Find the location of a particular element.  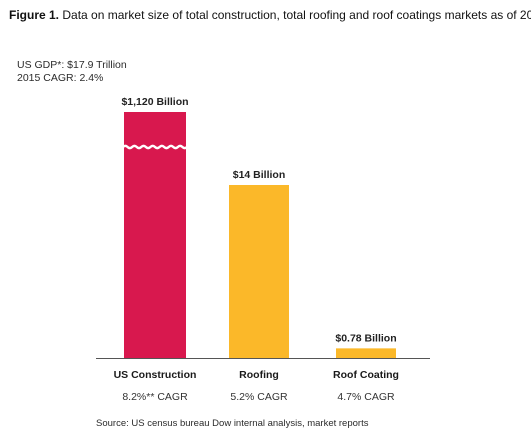

cagr-label: 8.2%** CAGR is located at coordinates (155, 397).